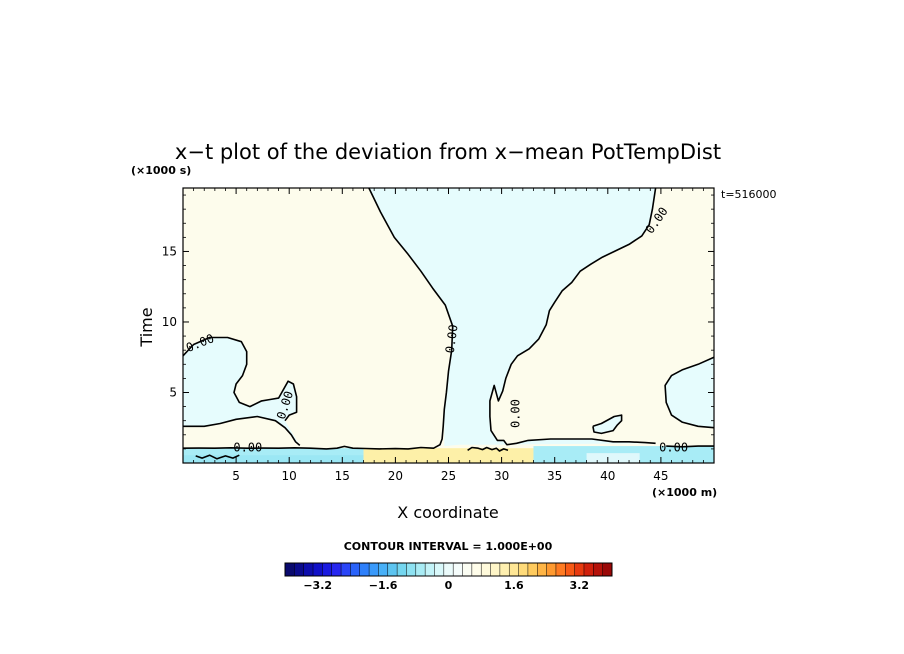 The width and height of the screenshot is (904, 654). Describe the element at coordinates (448, 476) in the screenshot. I see `x-tick-label: 25` at that location.